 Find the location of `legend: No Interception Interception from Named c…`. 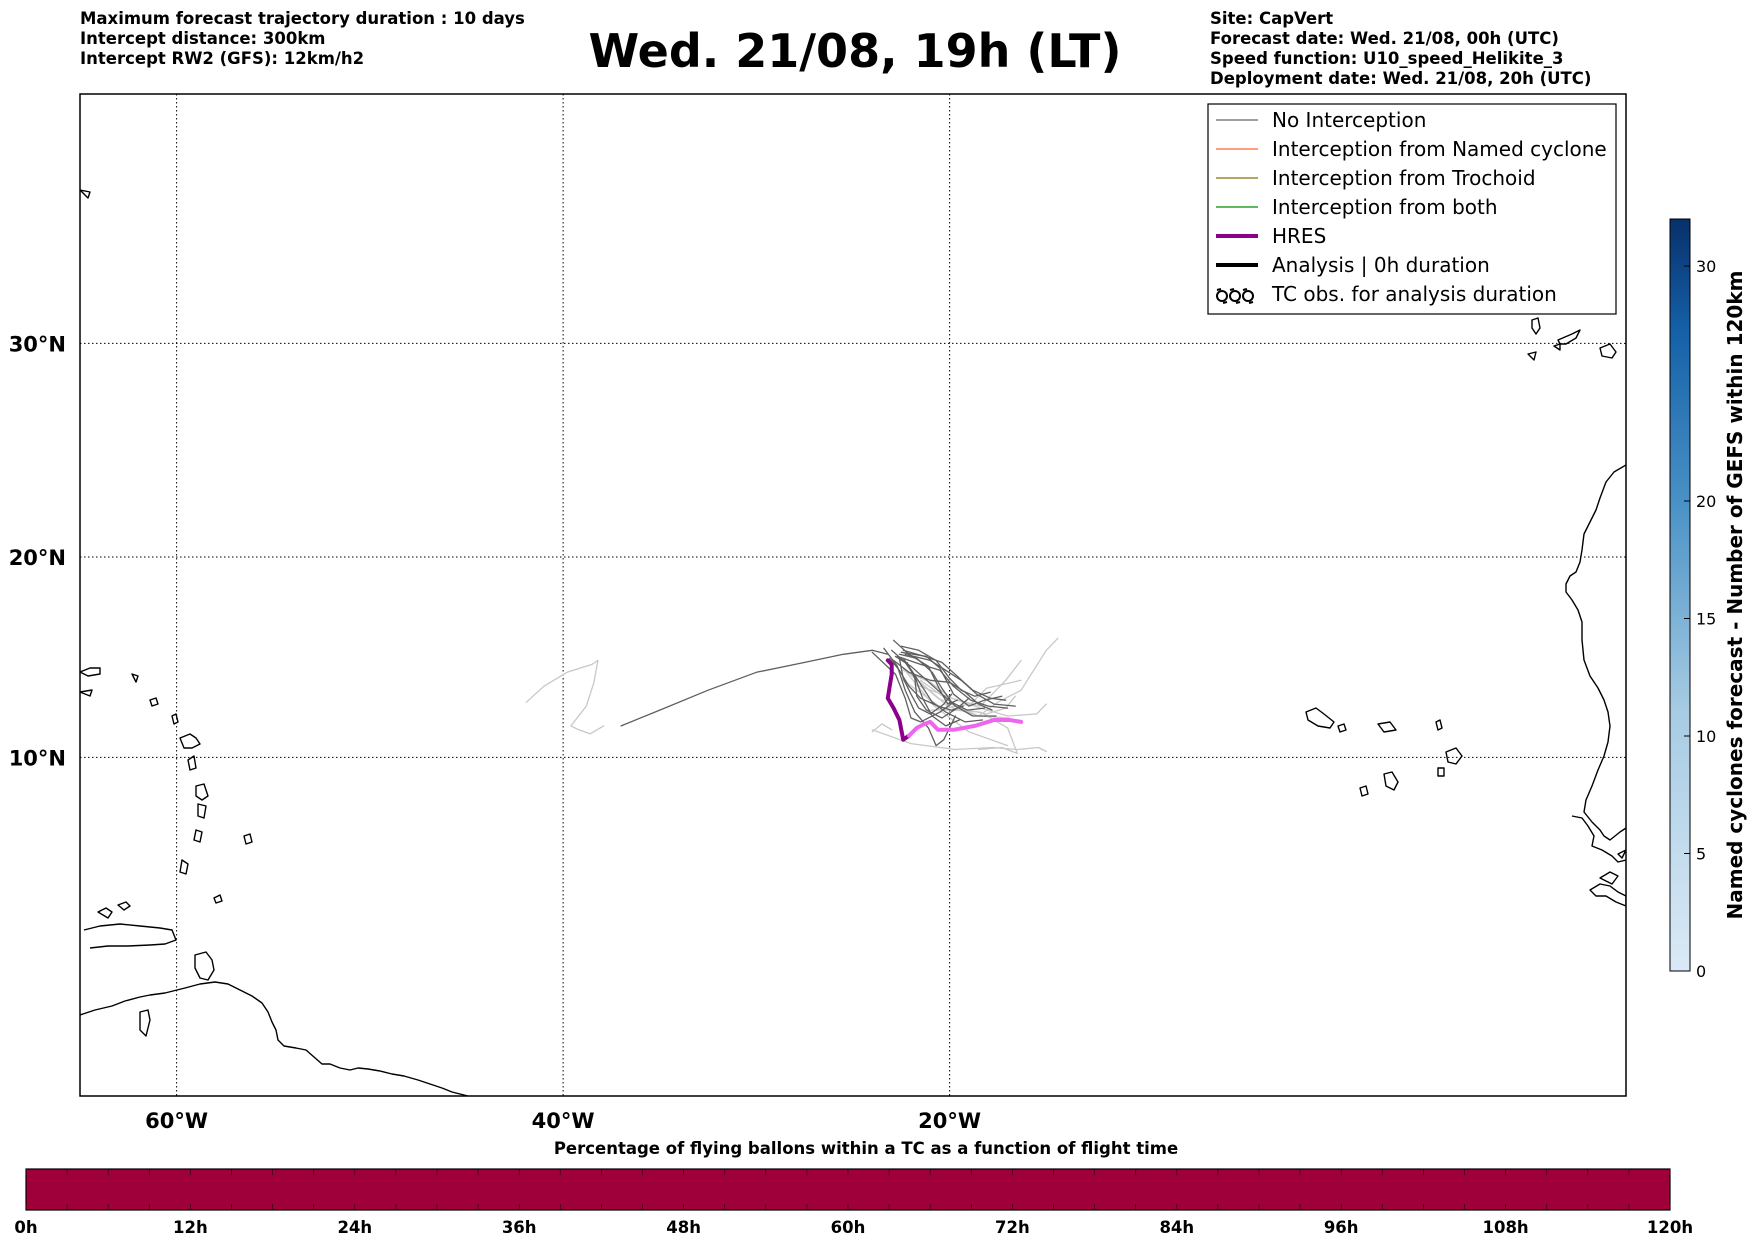

legend: No Interception Interception from Named c… is located at coordinates (1412, 209).